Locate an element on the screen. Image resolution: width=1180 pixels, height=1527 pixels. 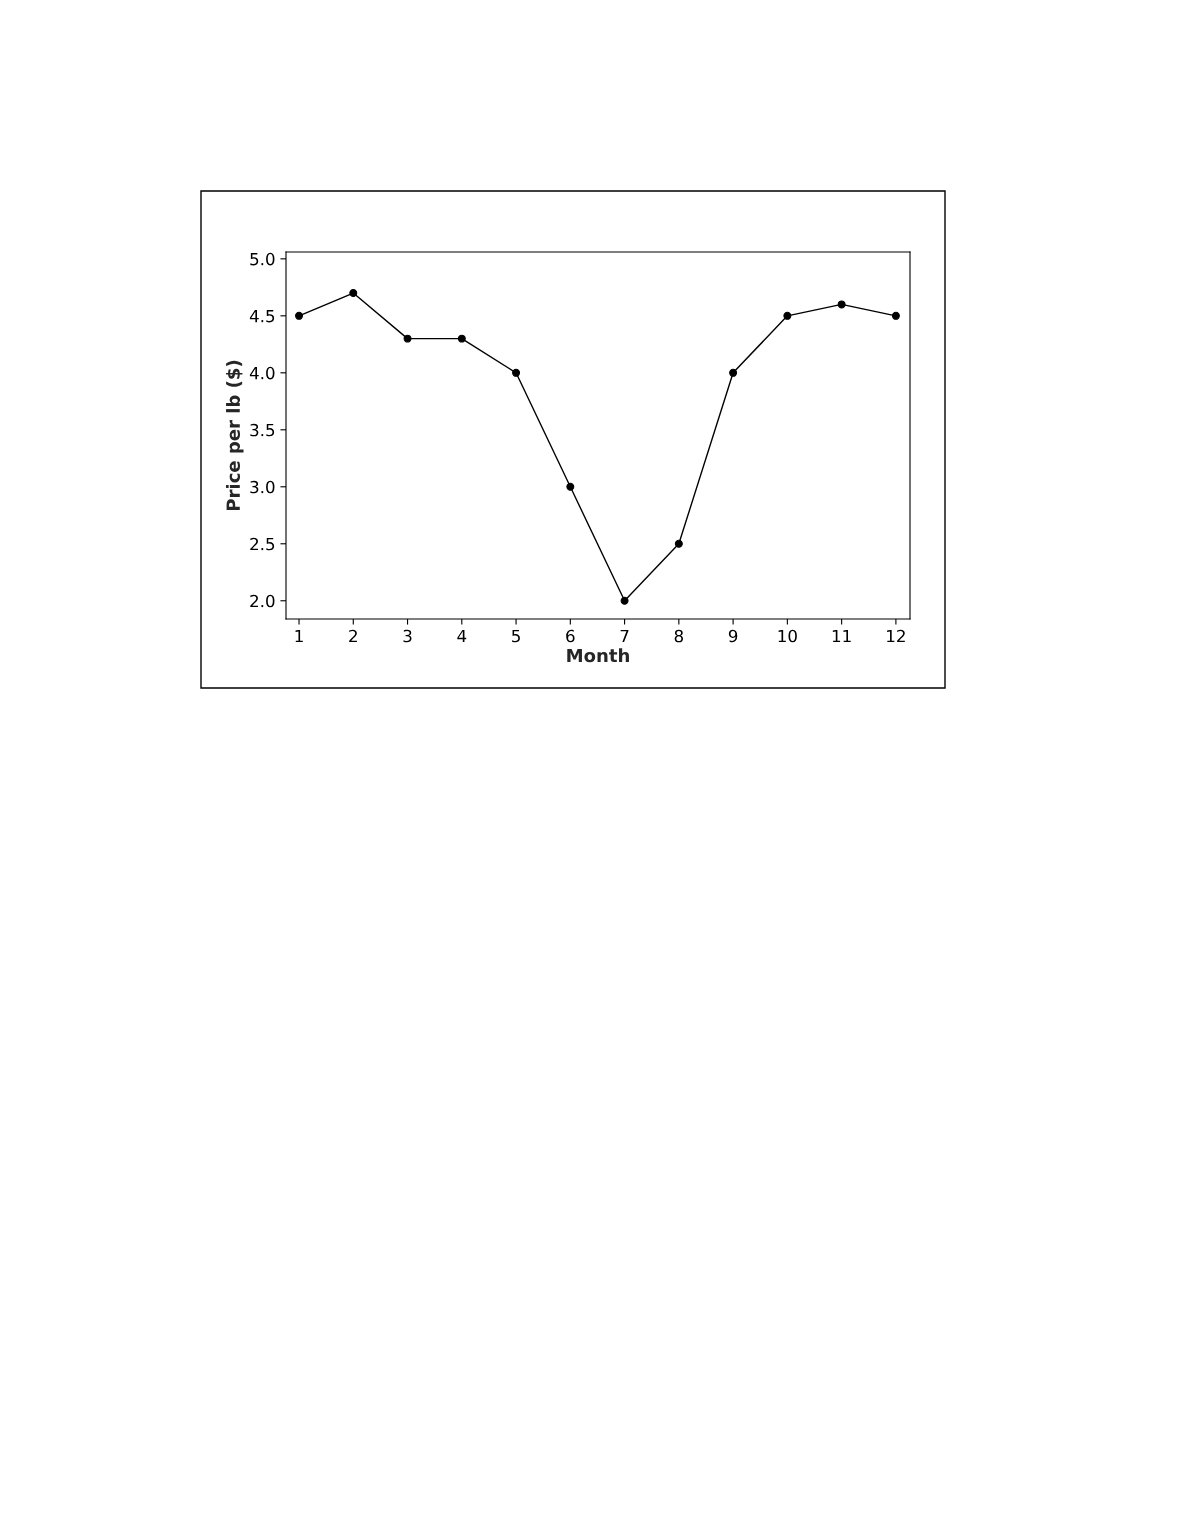
x-axis-title: Month is located at coordinates (598, 655).